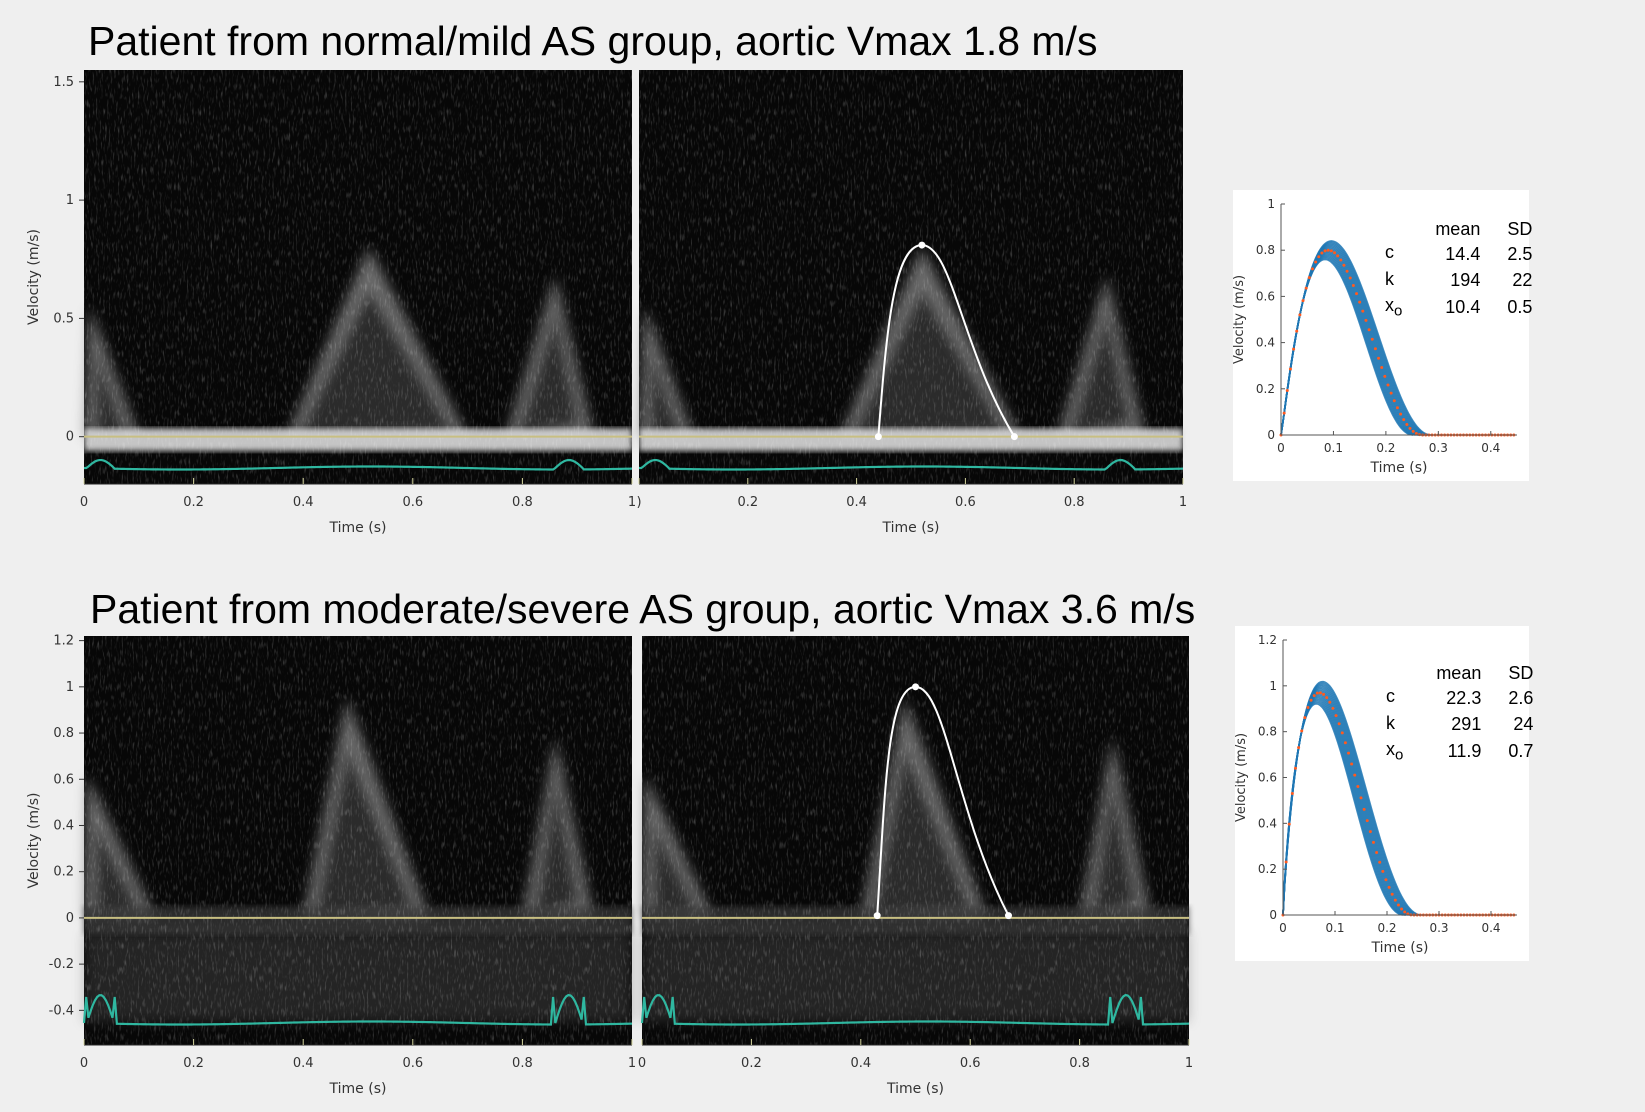  Describe the element at coordinates (70, 918) in the screenshot. I see `y-tick-label: 0` at that location.